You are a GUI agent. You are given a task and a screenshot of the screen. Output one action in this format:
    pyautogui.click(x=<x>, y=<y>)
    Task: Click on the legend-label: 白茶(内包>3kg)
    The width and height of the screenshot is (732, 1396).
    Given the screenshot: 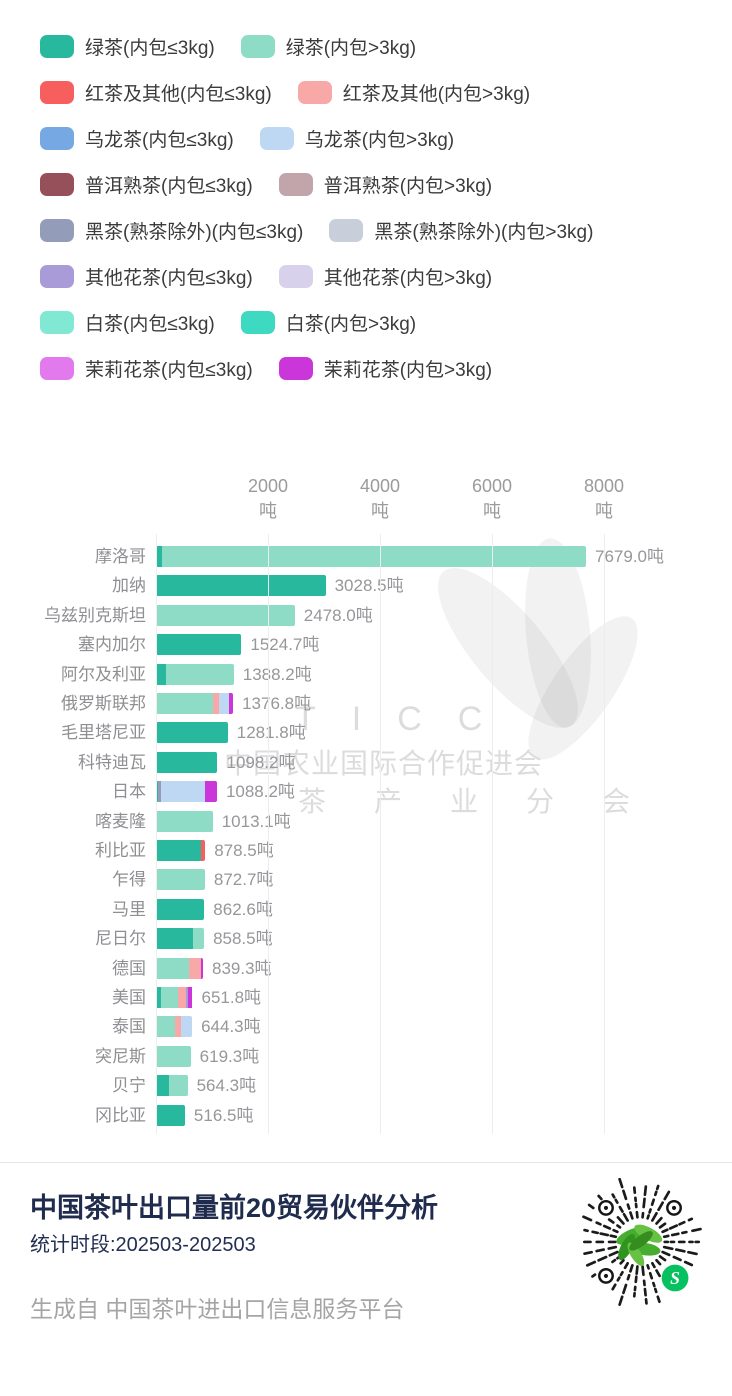 What is the action you would take?
    pyautogui.click(x=351, y=324)
    